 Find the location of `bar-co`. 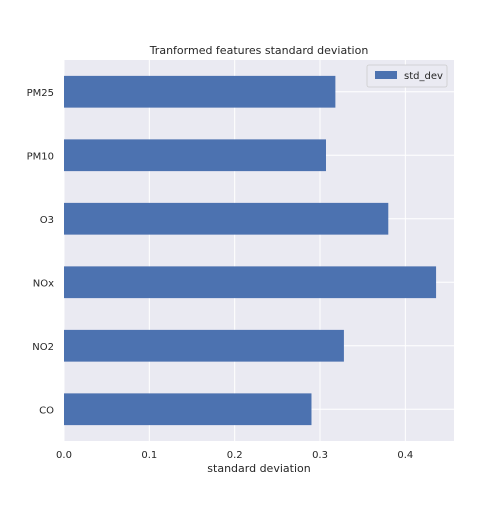

bar-co is located at coordinates (188, 409).